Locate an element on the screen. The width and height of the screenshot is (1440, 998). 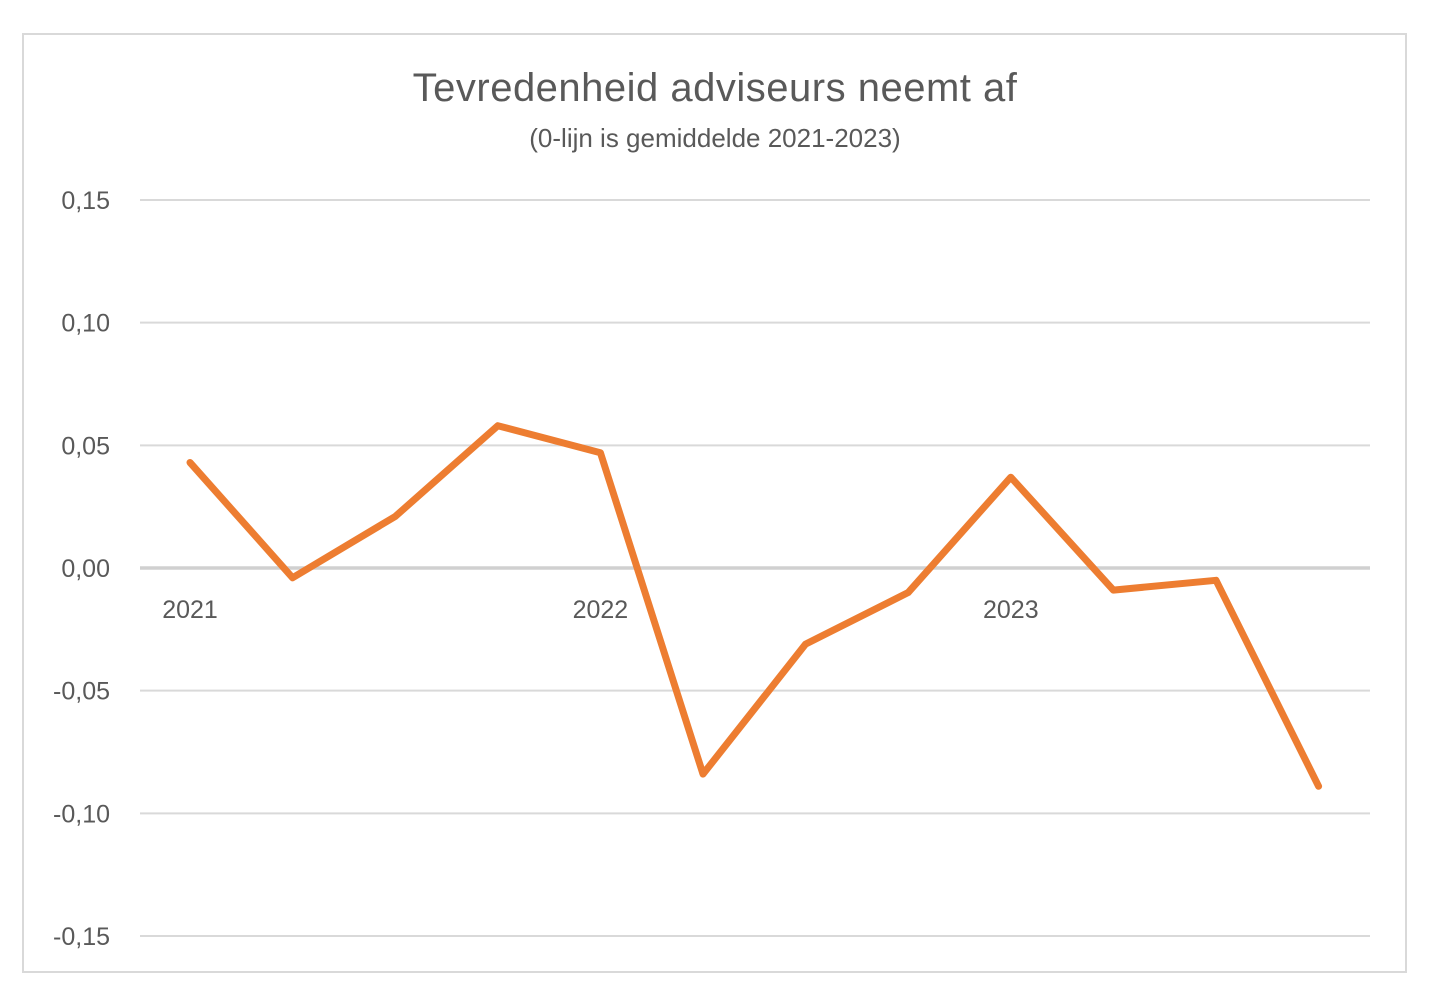
y-tick-label: 0,15 is located at coordinates (85, 201).